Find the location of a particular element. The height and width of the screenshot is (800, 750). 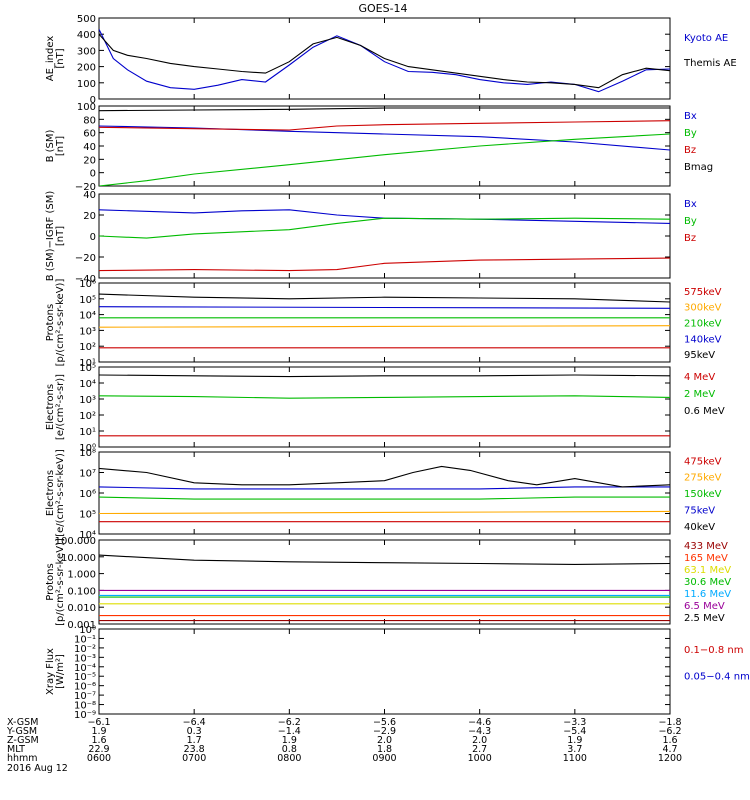

legend-entry: Kyoto AE is located at coordinates (706, 38).